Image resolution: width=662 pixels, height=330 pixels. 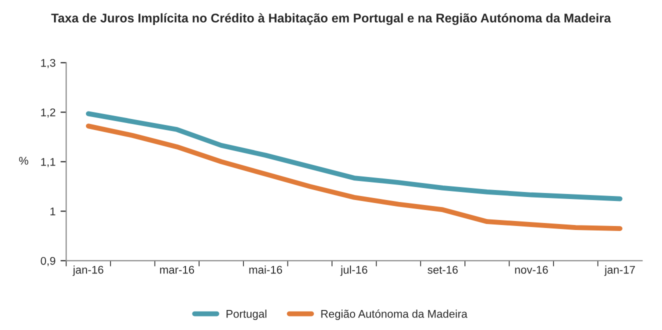 I want to click on x-tick-label: nov-16, so click(x=531, y=270).